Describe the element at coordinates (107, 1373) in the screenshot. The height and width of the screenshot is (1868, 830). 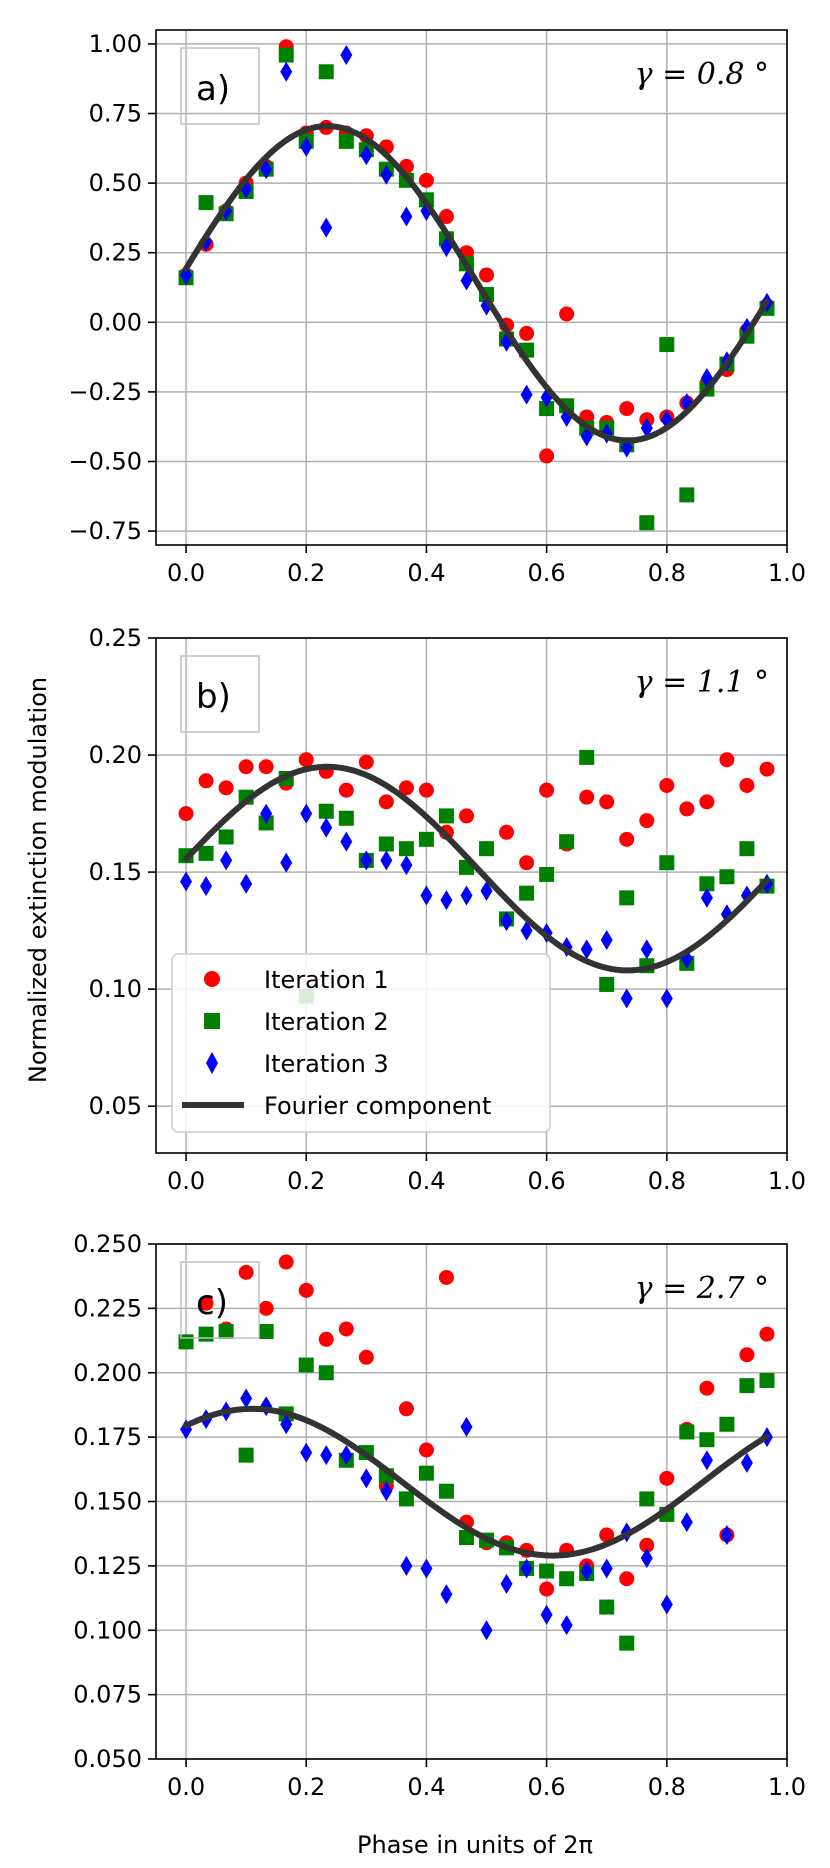
I see `y-tick-label: 0.200` at that location.